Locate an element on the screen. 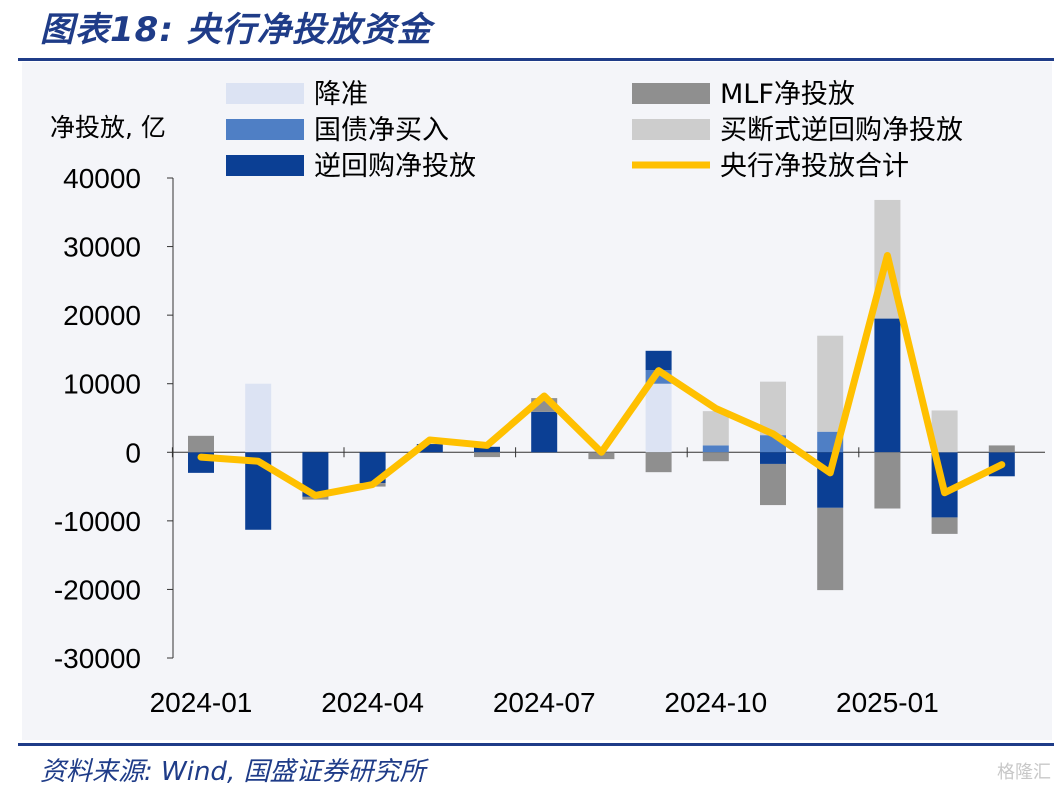 The height and width of the screenshot is (788, 1059). y-tick-label: 20000 is located at coordinates (102, 315).